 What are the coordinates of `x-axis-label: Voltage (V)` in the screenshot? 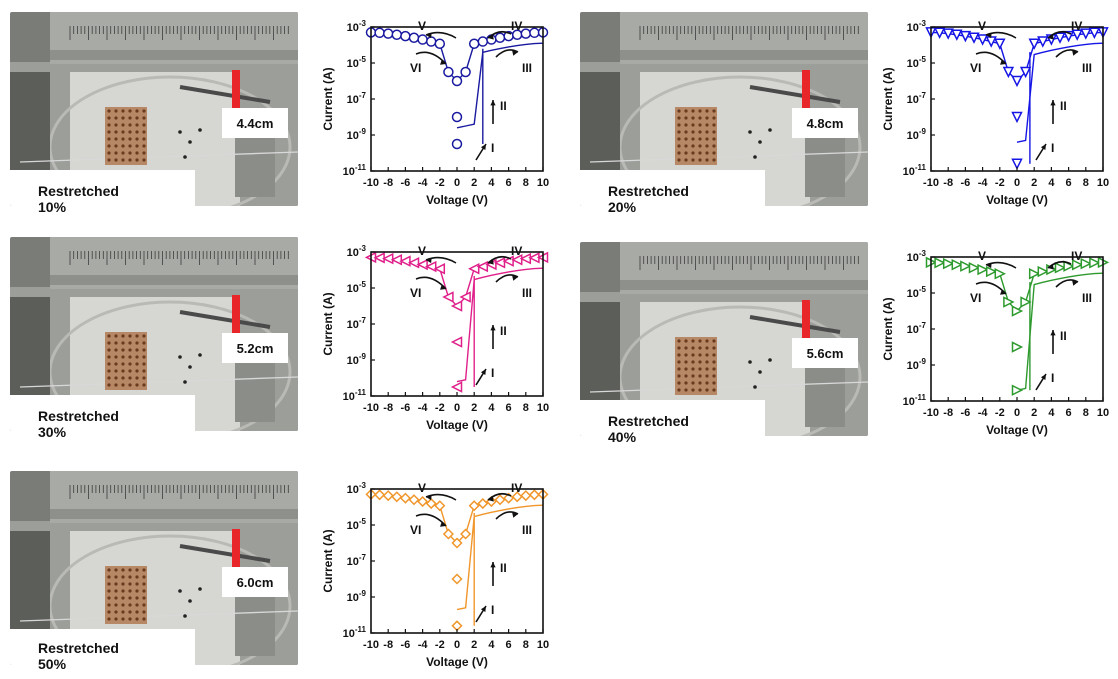 It's located at (457, 200).